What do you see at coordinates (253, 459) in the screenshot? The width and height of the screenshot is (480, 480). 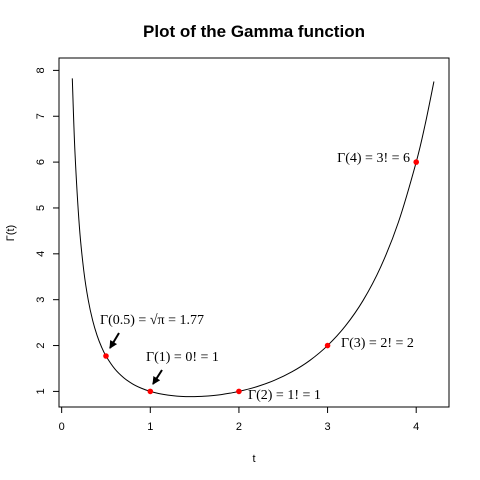 I see `x-axis-label: t` at bounding box center [253, 459].